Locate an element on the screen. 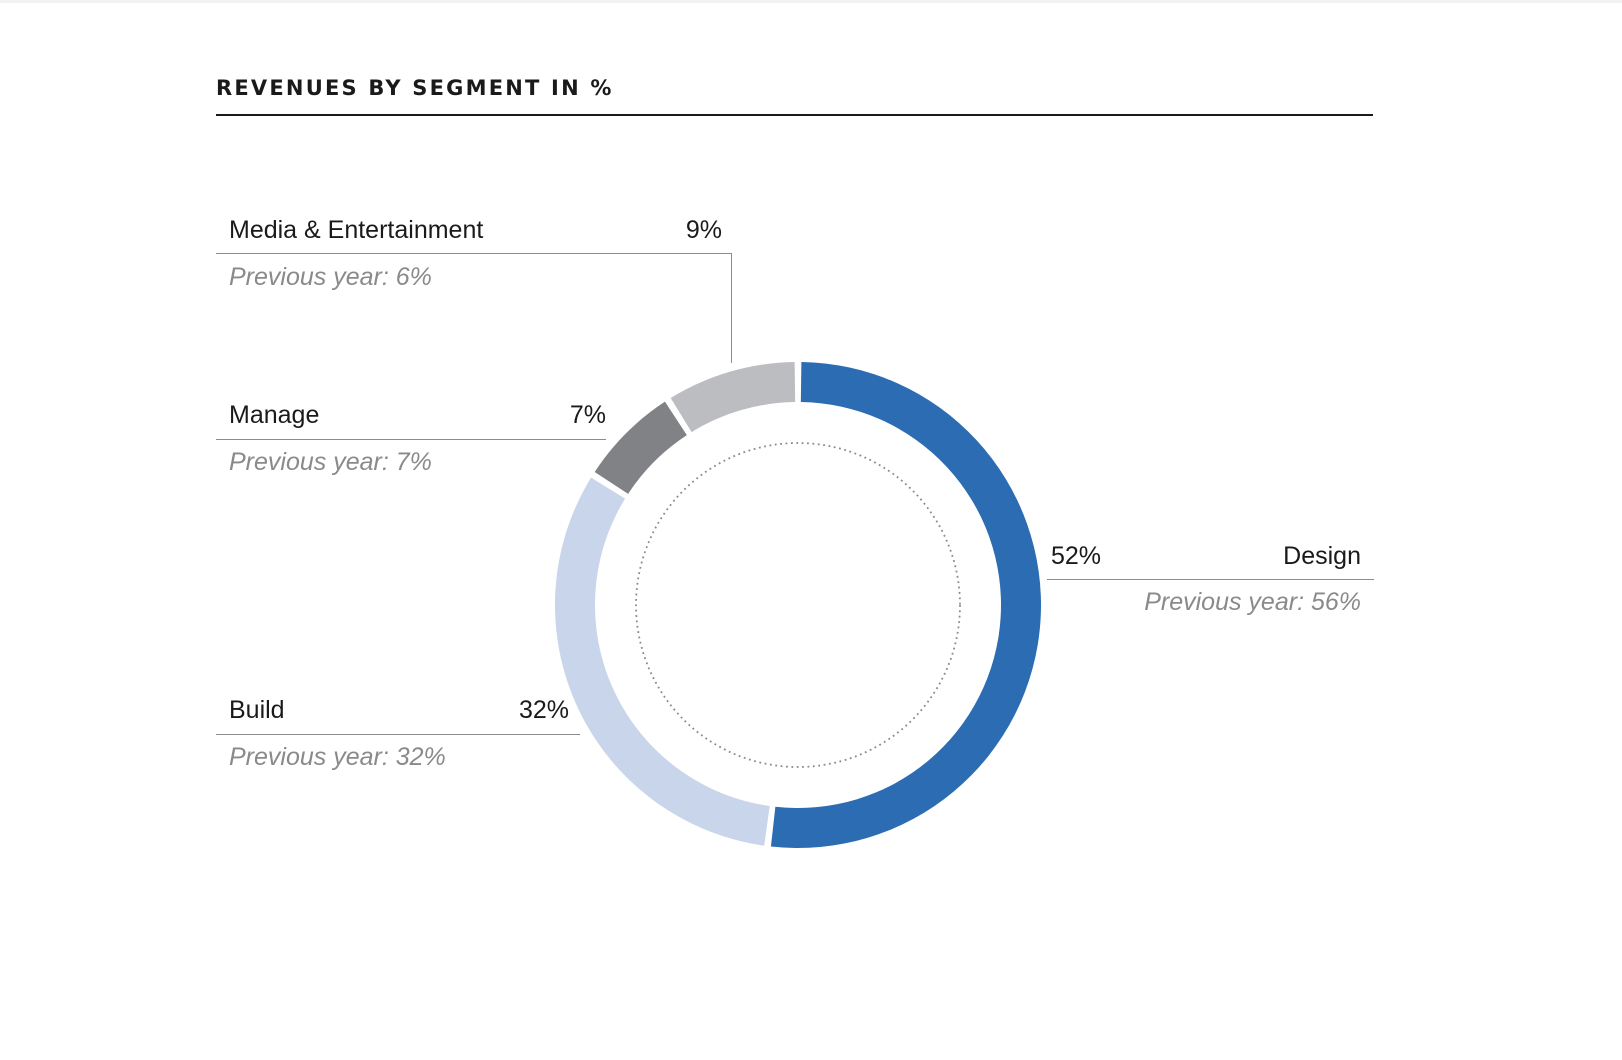  leader-line-design is located at coordinates (1210, 579).